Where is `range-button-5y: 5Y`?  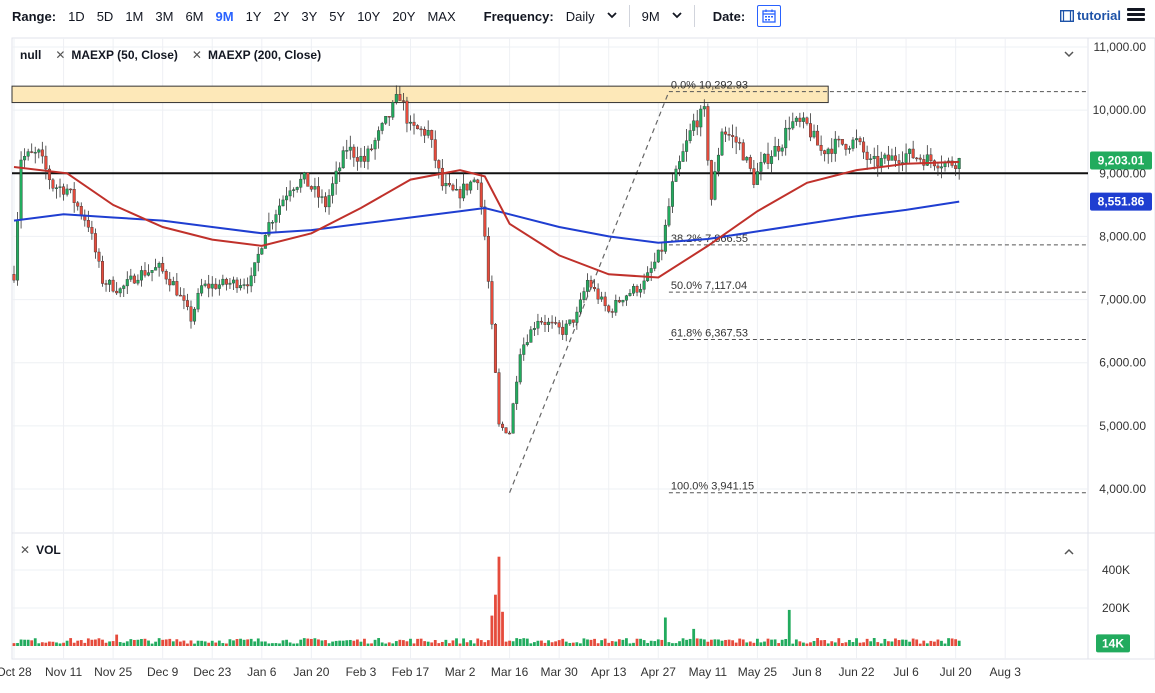
range-button-5y: 5Y is located at coordinates (337, 16).